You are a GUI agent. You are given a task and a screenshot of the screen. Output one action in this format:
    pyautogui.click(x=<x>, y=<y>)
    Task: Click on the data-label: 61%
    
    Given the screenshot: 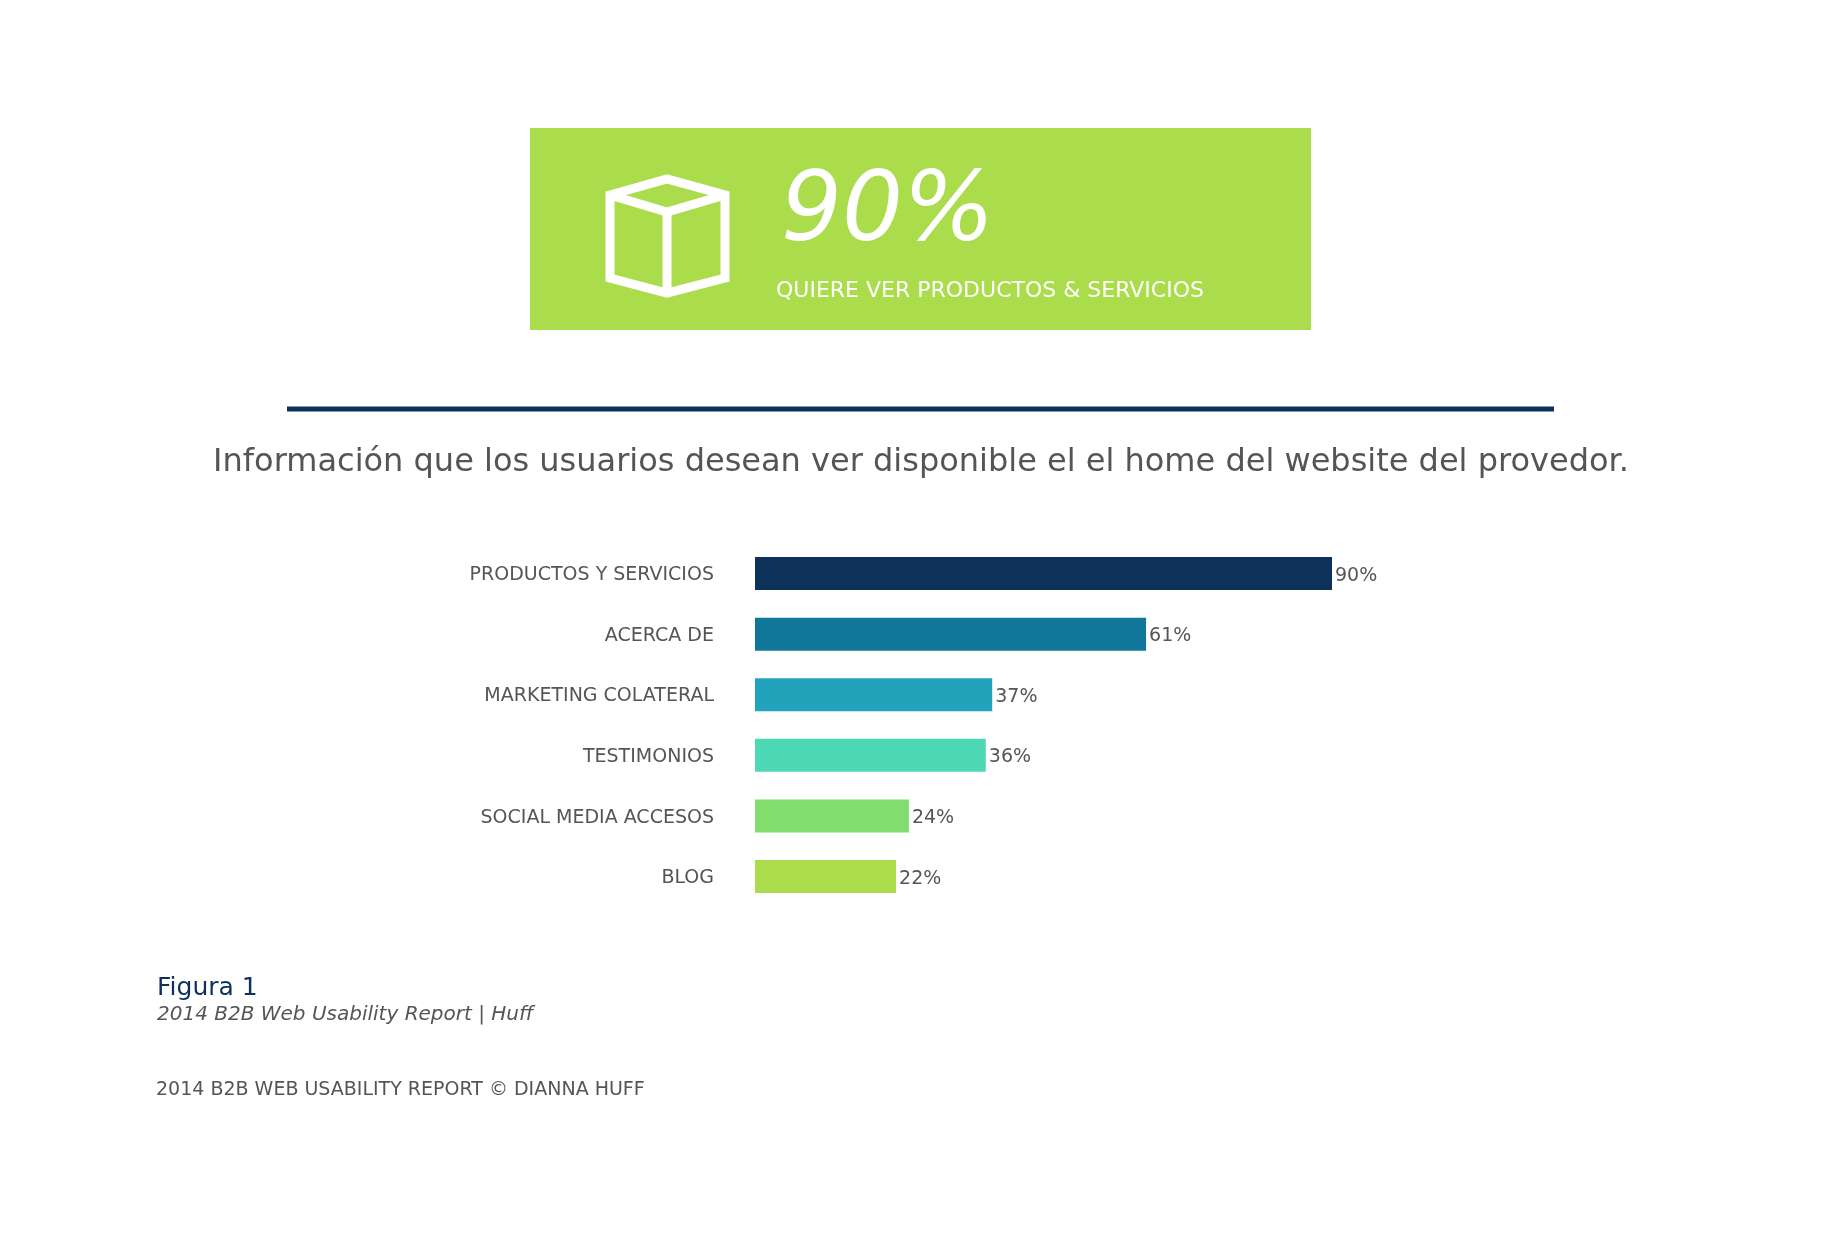 What is the action you would take?
    pyautogui.click(x=1170, y=634)
    